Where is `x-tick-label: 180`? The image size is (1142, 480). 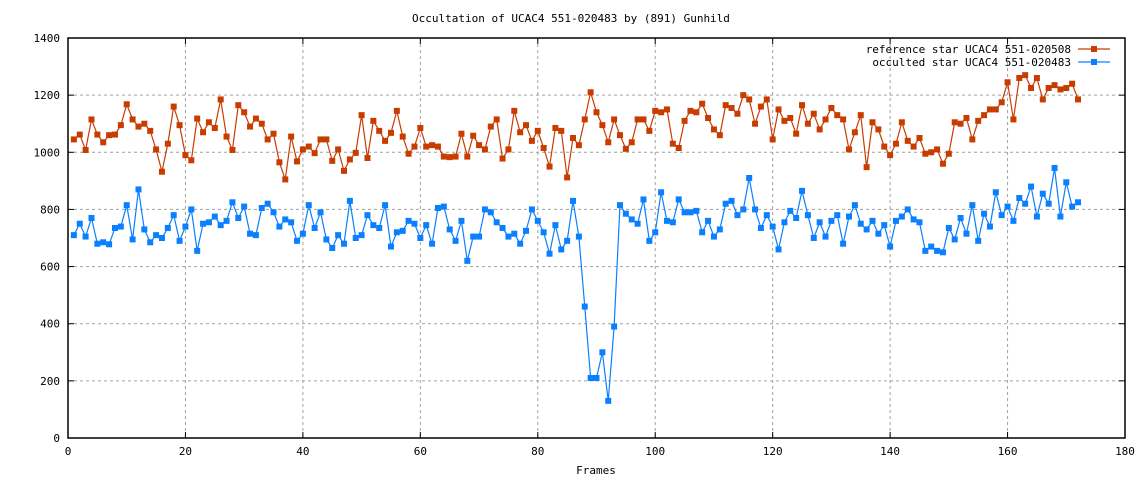 x-tick-label: 180 is located at coordinates (1125, 451).